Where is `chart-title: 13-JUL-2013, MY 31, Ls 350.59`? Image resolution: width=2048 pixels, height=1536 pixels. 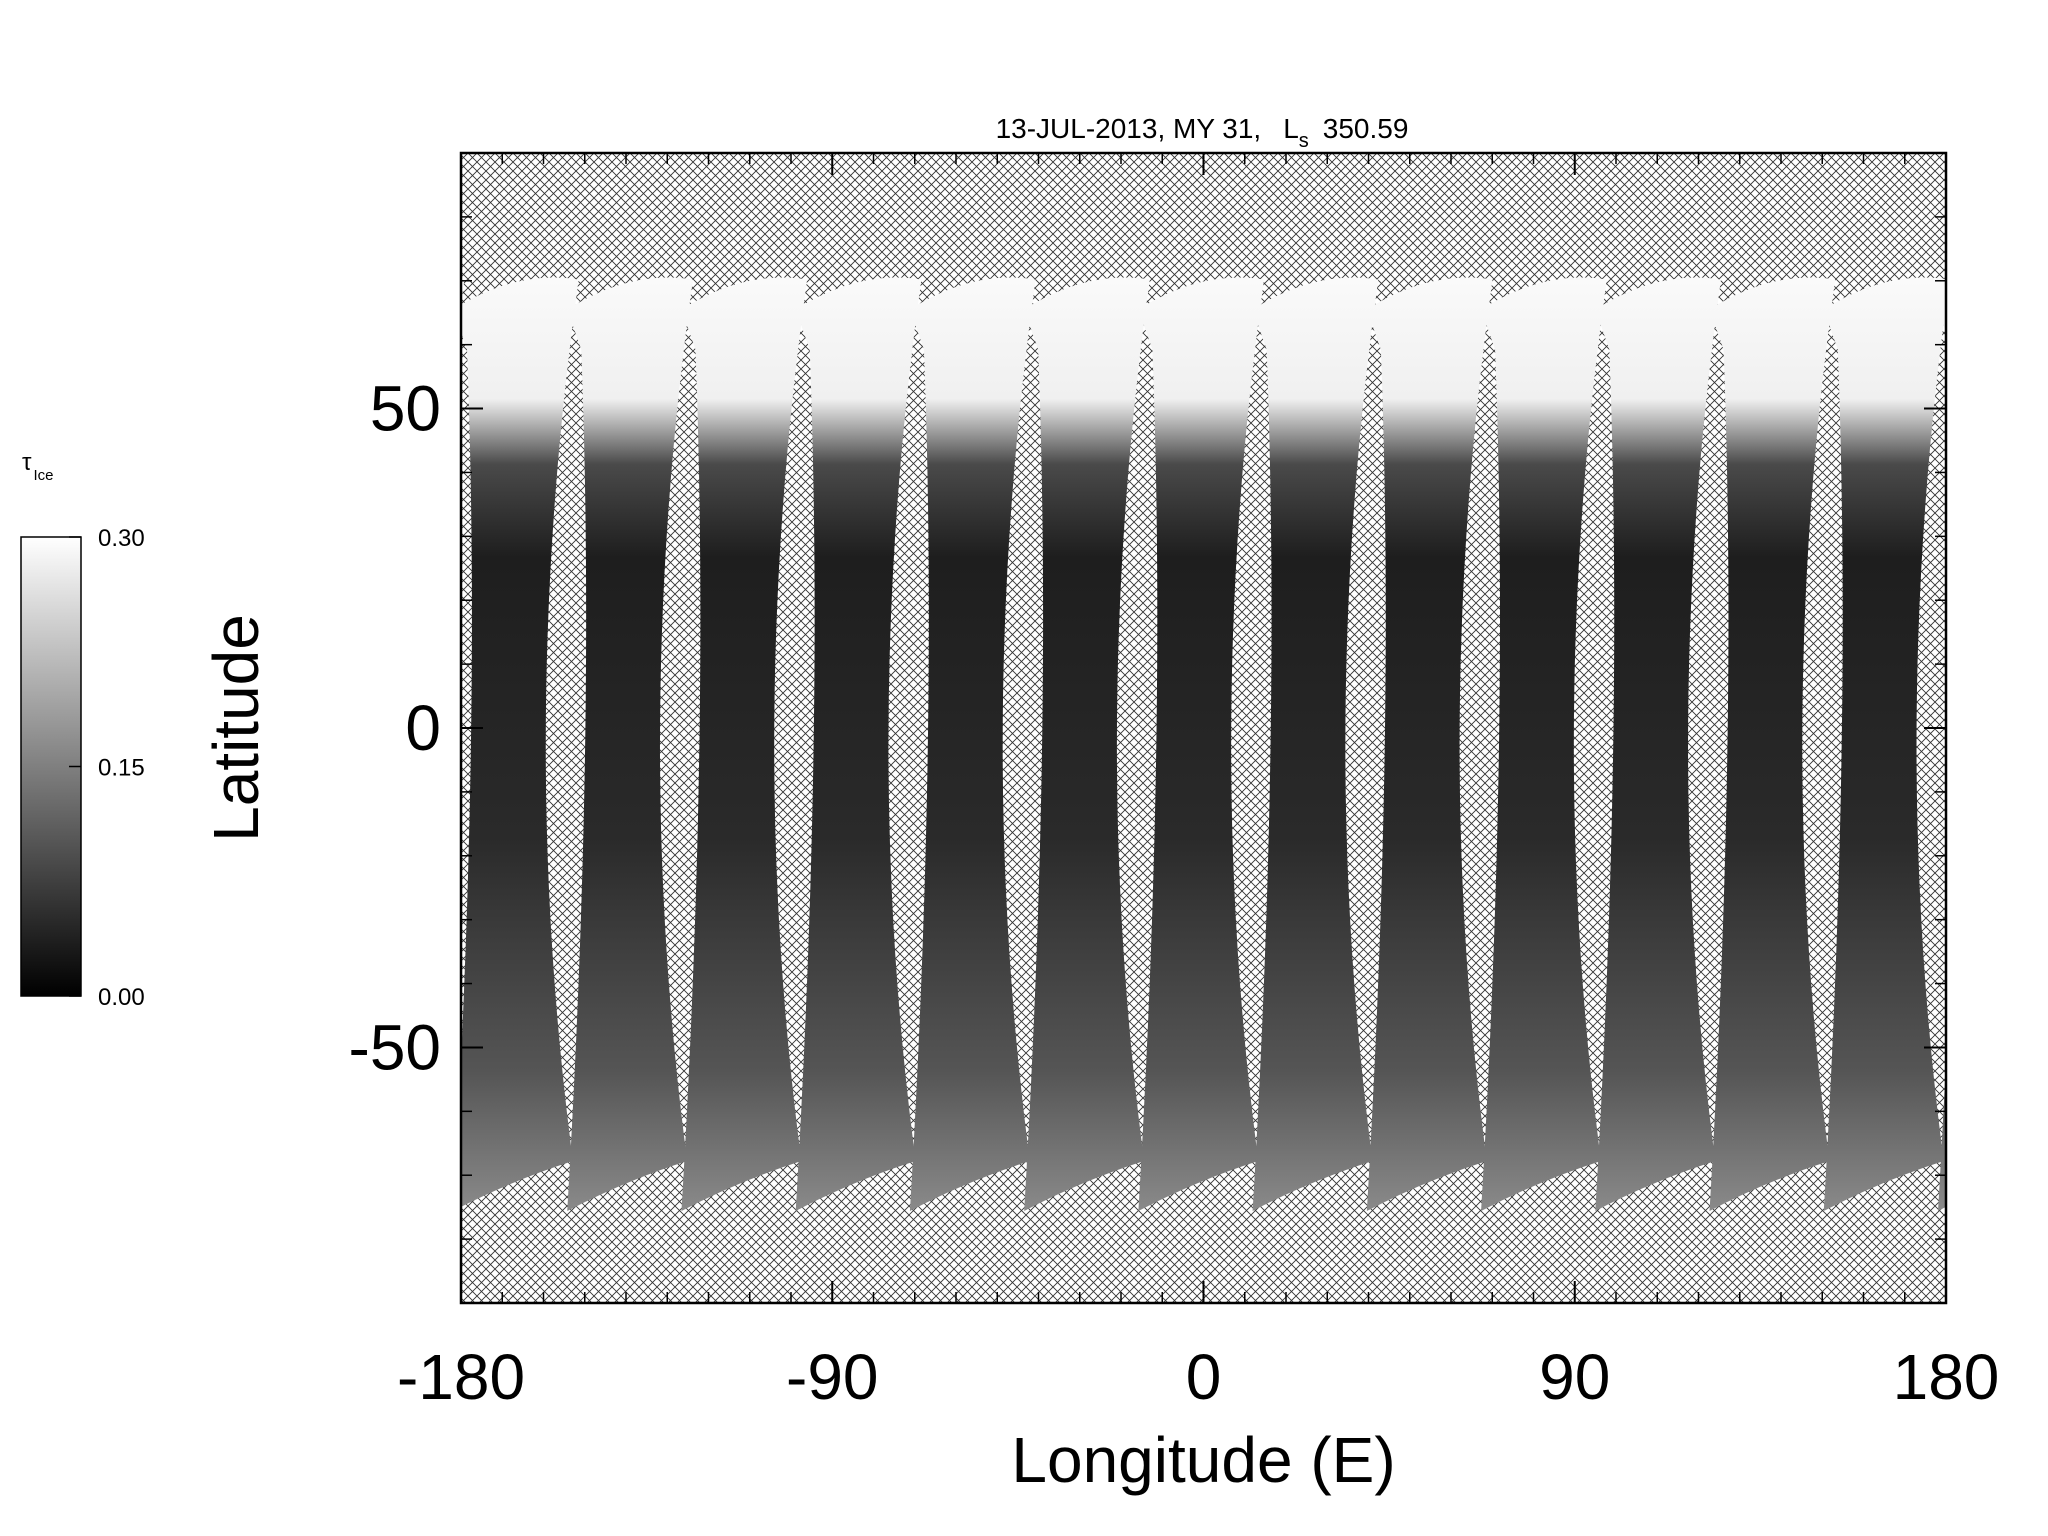
chart-title: 13-JUL-2013, MY 31, Ls 350.59 is located at coordinates (1202, 132).